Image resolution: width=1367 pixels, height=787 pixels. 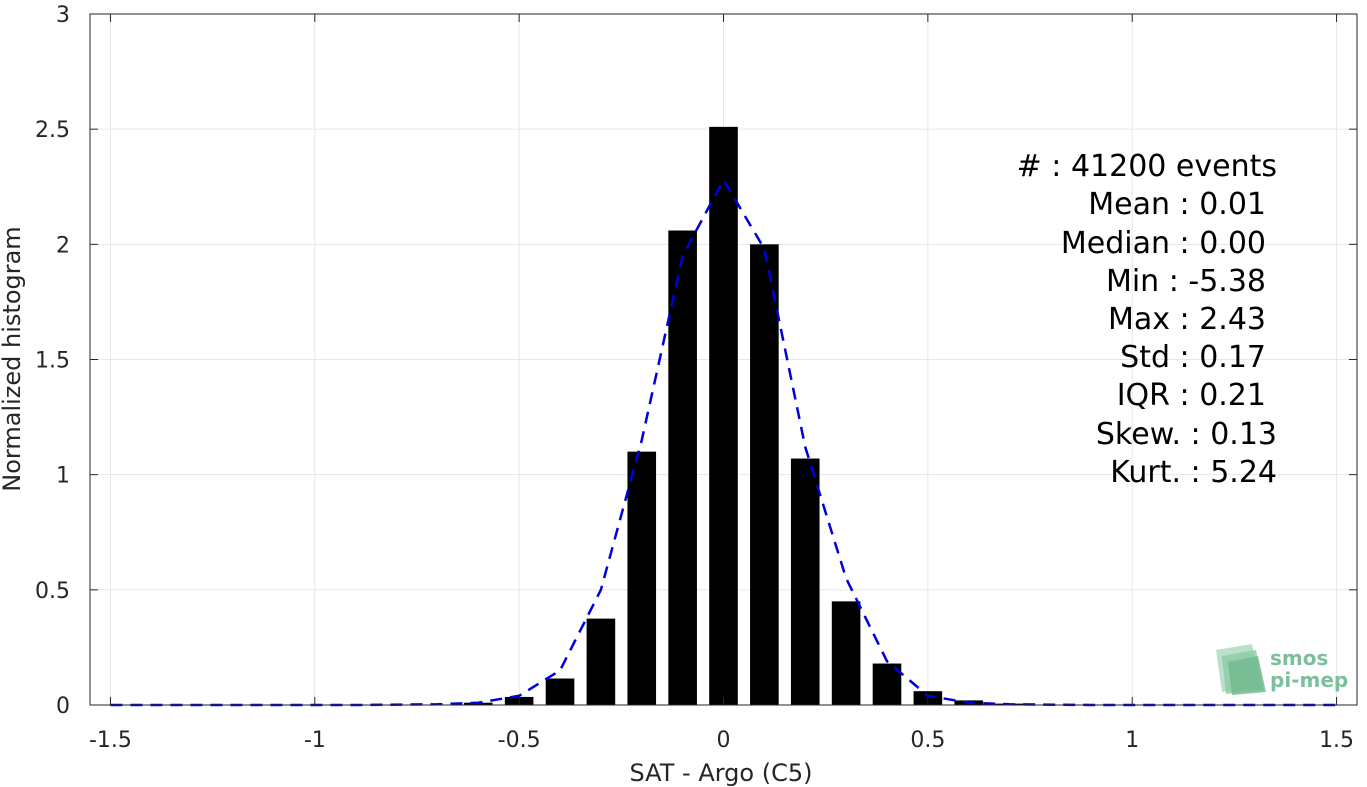 I want to click on y-tick-label: 0, so click(x=63, y=706).